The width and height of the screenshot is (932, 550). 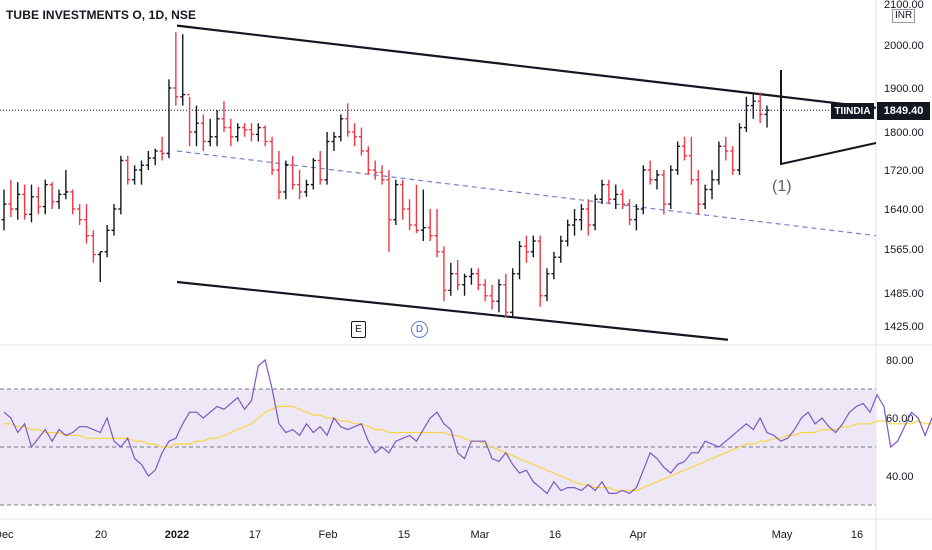 What do you see at coordinates (900, 361) in the screenshot?
I see `rsi-tick-label: 80.00` at bounding box center [900, 361].